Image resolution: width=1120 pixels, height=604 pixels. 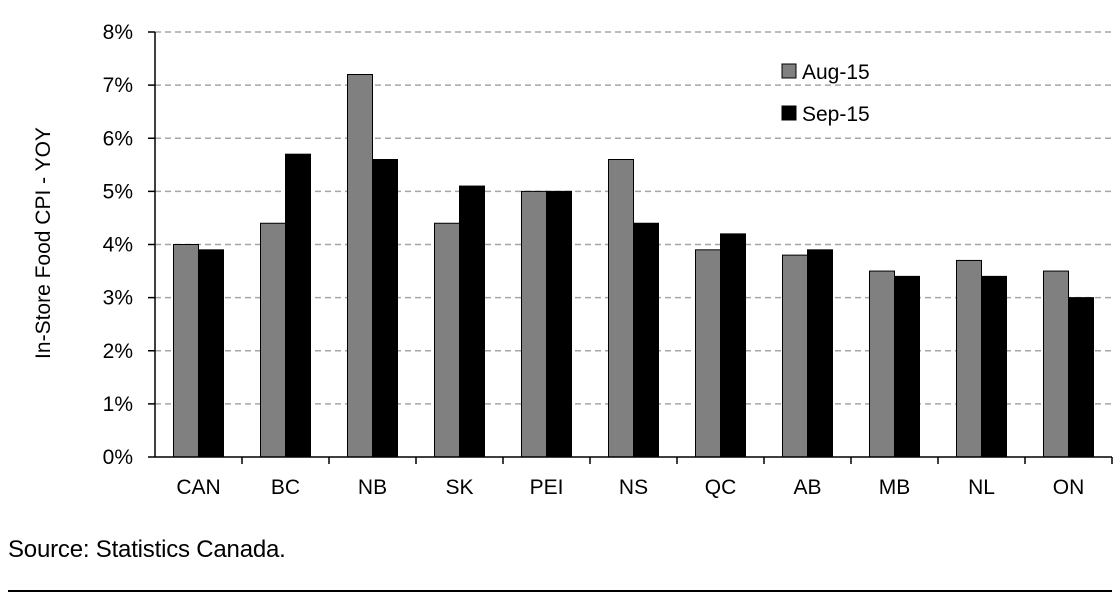 What do you see at coordinates (118, 191) in the screenshot?
I see `y-tick-label: 5%` at bounding box center [118, 191].